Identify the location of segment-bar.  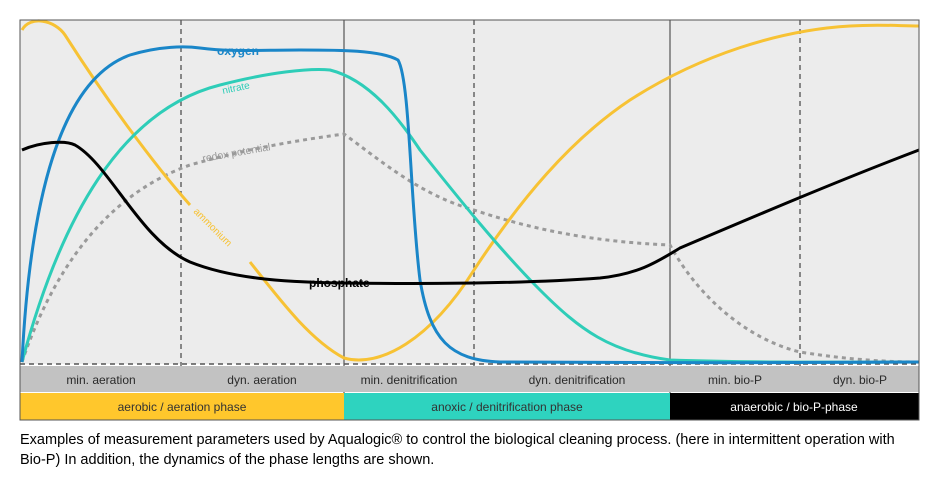
(469, 379).